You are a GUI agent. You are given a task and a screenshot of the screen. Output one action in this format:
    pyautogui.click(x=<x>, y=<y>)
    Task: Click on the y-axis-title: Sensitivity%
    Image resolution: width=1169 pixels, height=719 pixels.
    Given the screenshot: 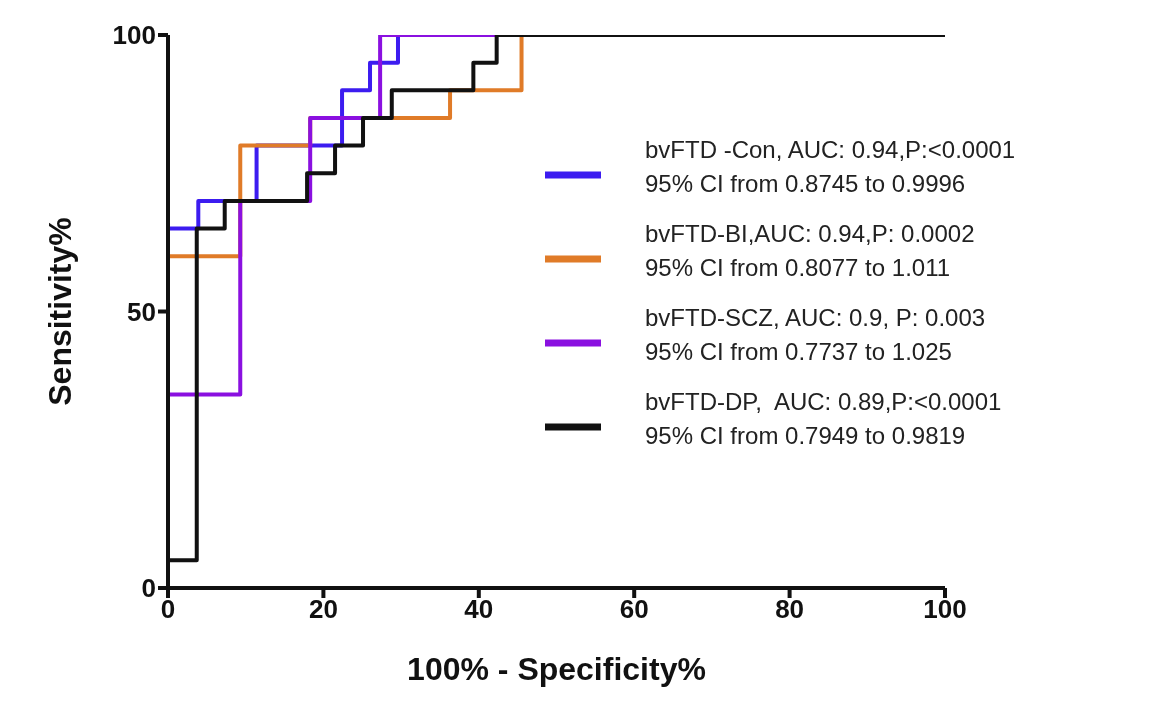 What is the action you would take?
    pyautogui.click(x=60, y=311)
    